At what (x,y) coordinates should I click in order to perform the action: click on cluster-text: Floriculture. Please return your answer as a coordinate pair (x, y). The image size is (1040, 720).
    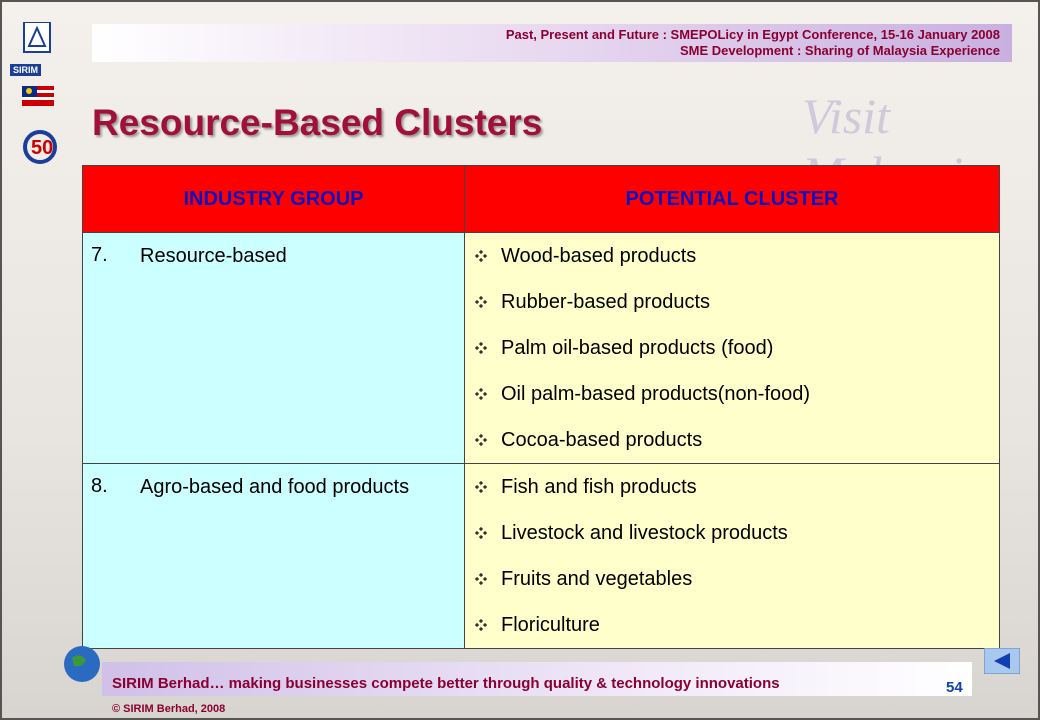
    Looking at the image, I should click on (550, 624).